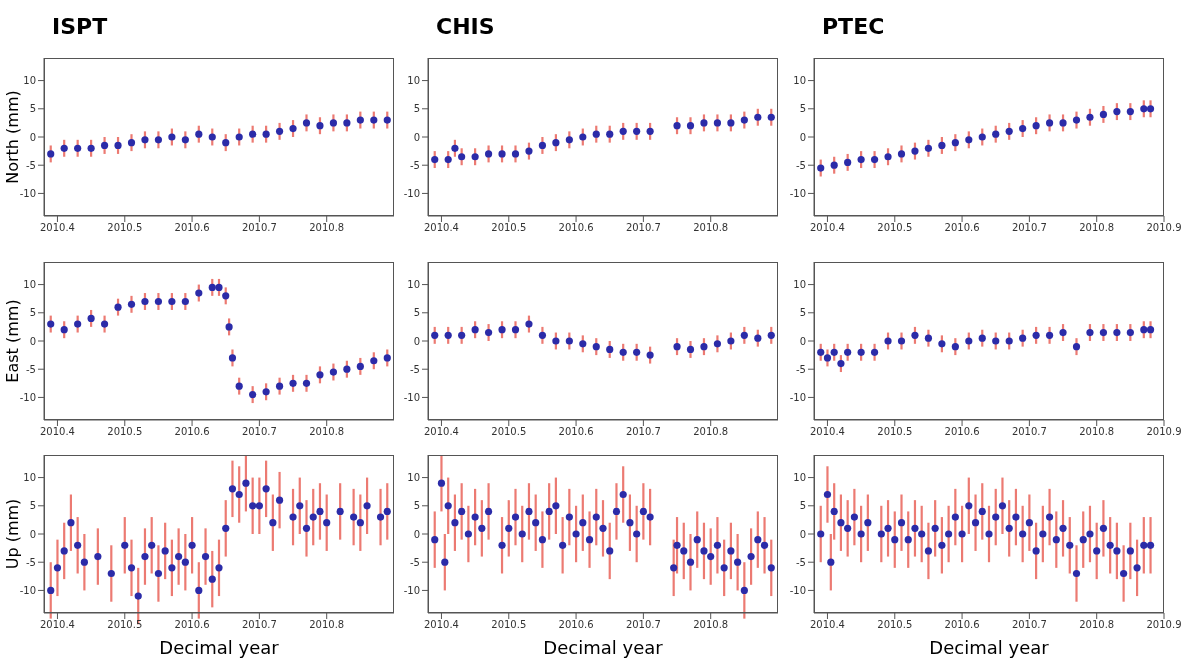 This screenshot has width=1200, height=665. Describe the element at coordinates (603, 647) in the screenshot. I see `x-axis-title: Decimal year` at that location.